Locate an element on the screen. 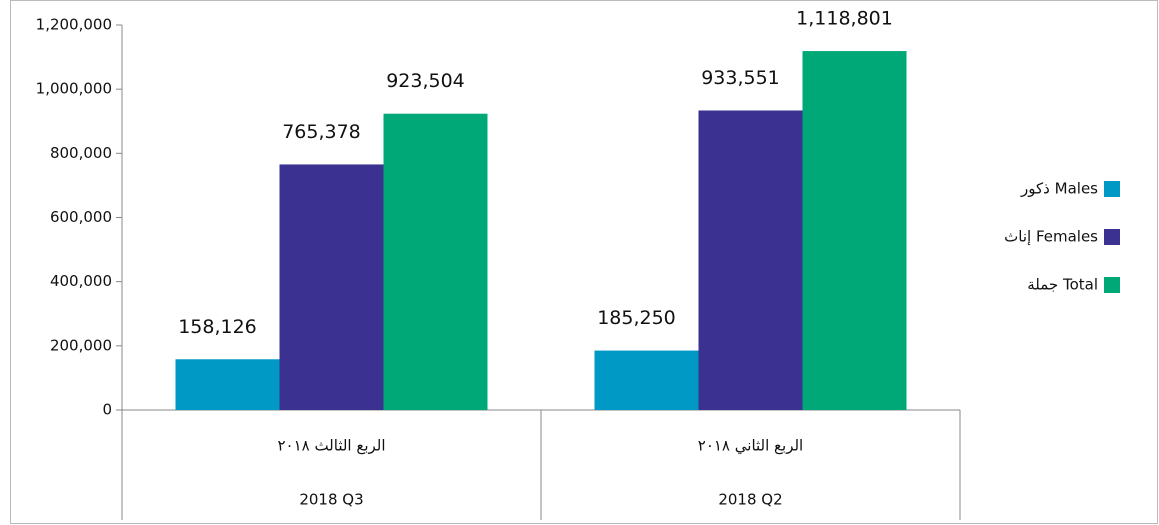 The image size is (1159, 525). x-tick-label: الربع الثاني ٢٠١٨ is located at coordinates (750, 446).